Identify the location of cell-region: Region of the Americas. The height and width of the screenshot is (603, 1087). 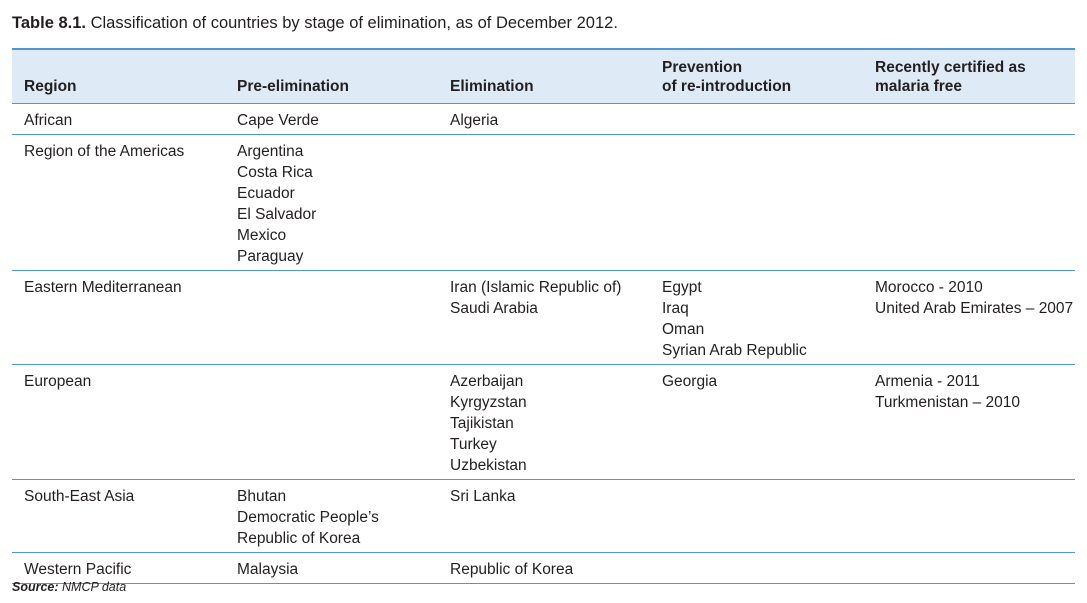
(118, 202).